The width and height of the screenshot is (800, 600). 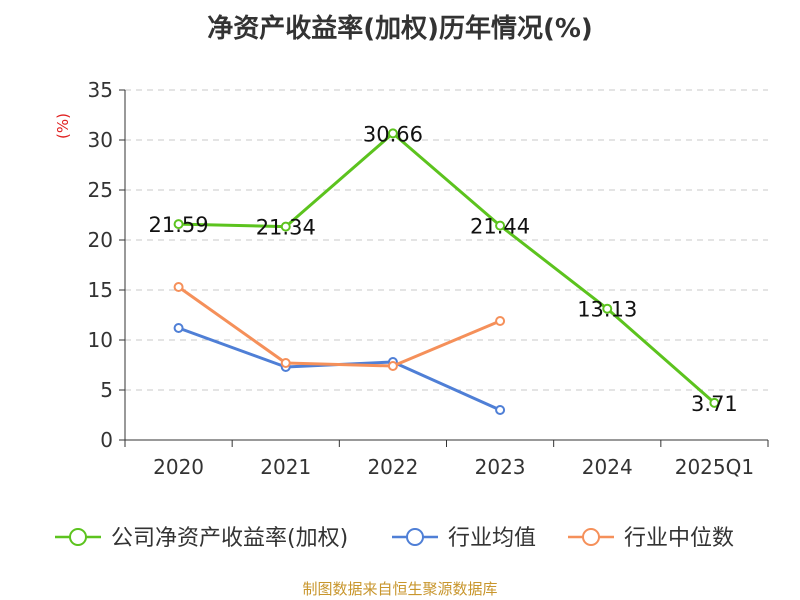 I want to click on x-tick-label: 2024, so click(x=607, y=467).